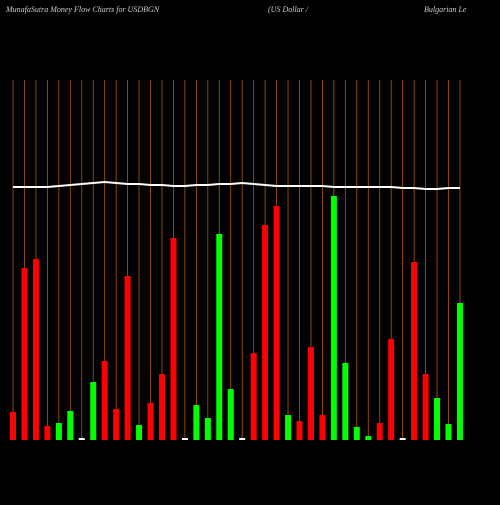 This screenshot has height=505, width=500. I want to click on chart-subtitle: (US Dollar /, so click(288, 9).